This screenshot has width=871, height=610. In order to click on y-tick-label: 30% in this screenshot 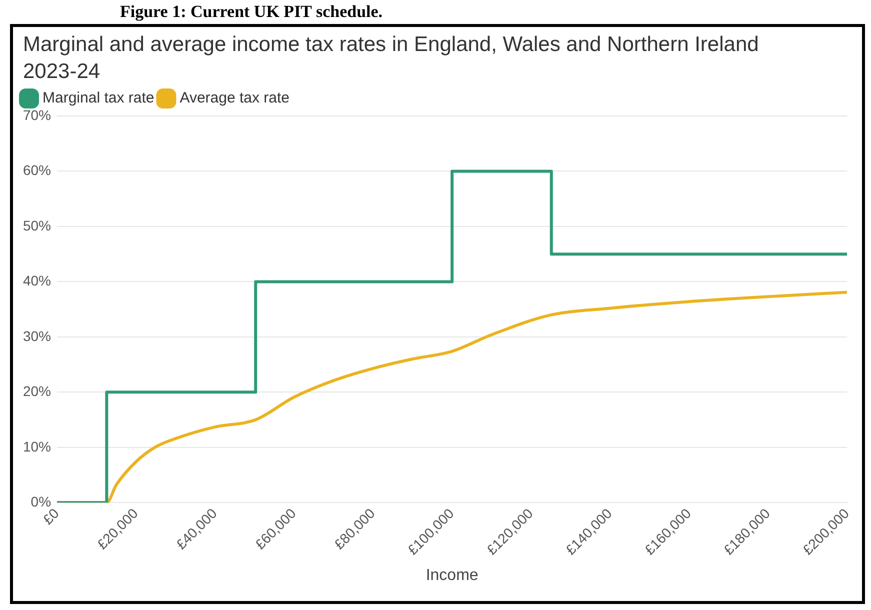, I will do `click(37, 336)`.